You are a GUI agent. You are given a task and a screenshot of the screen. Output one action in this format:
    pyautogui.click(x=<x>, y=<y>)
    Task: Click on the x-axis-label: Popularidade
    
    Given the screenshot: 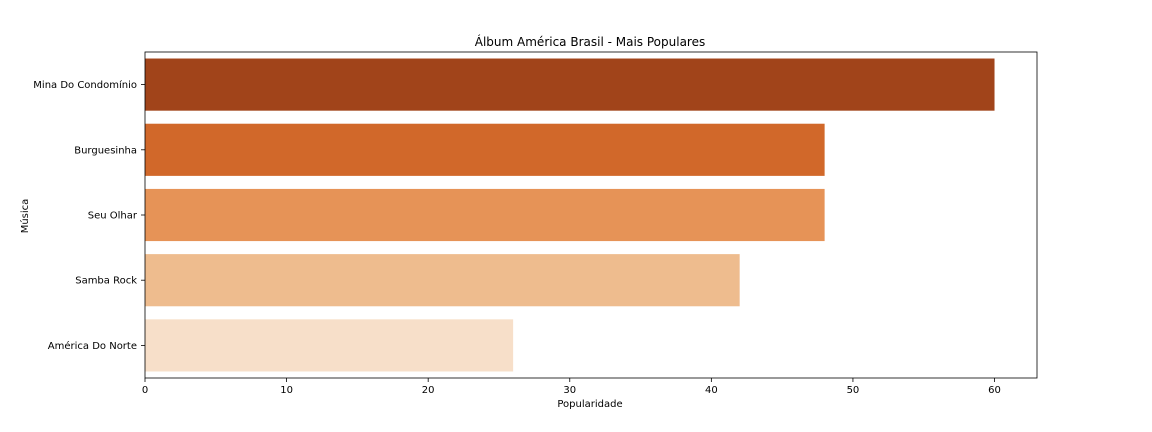 What is the action you would take?
    pyautogui.click(x=589, y=404)
    